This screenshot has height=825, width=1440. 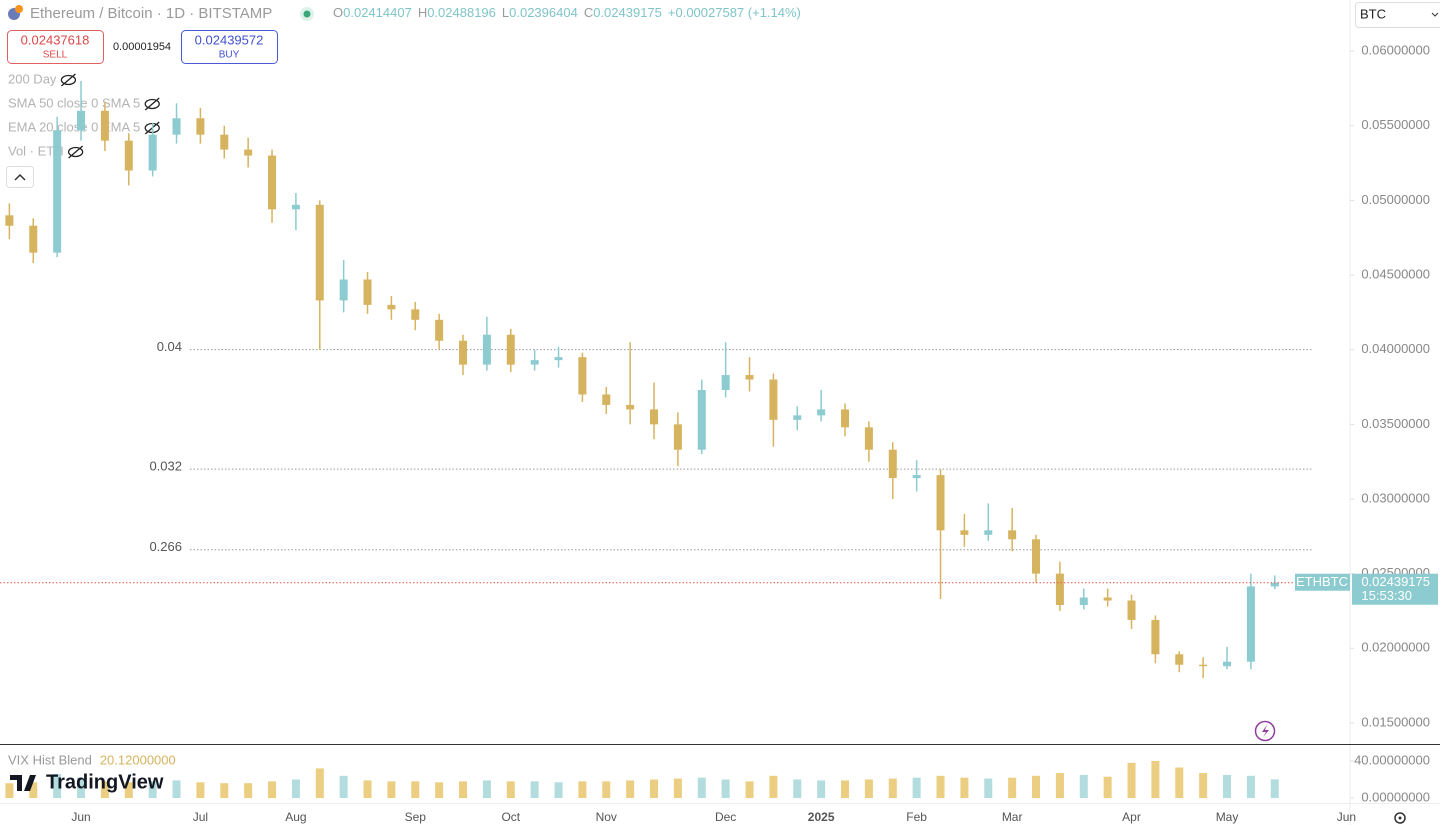 What do you see at coordinates (821, 817) in the screenshot?
I see `x-tick-label: 2025` at bounding box center [821, 817].